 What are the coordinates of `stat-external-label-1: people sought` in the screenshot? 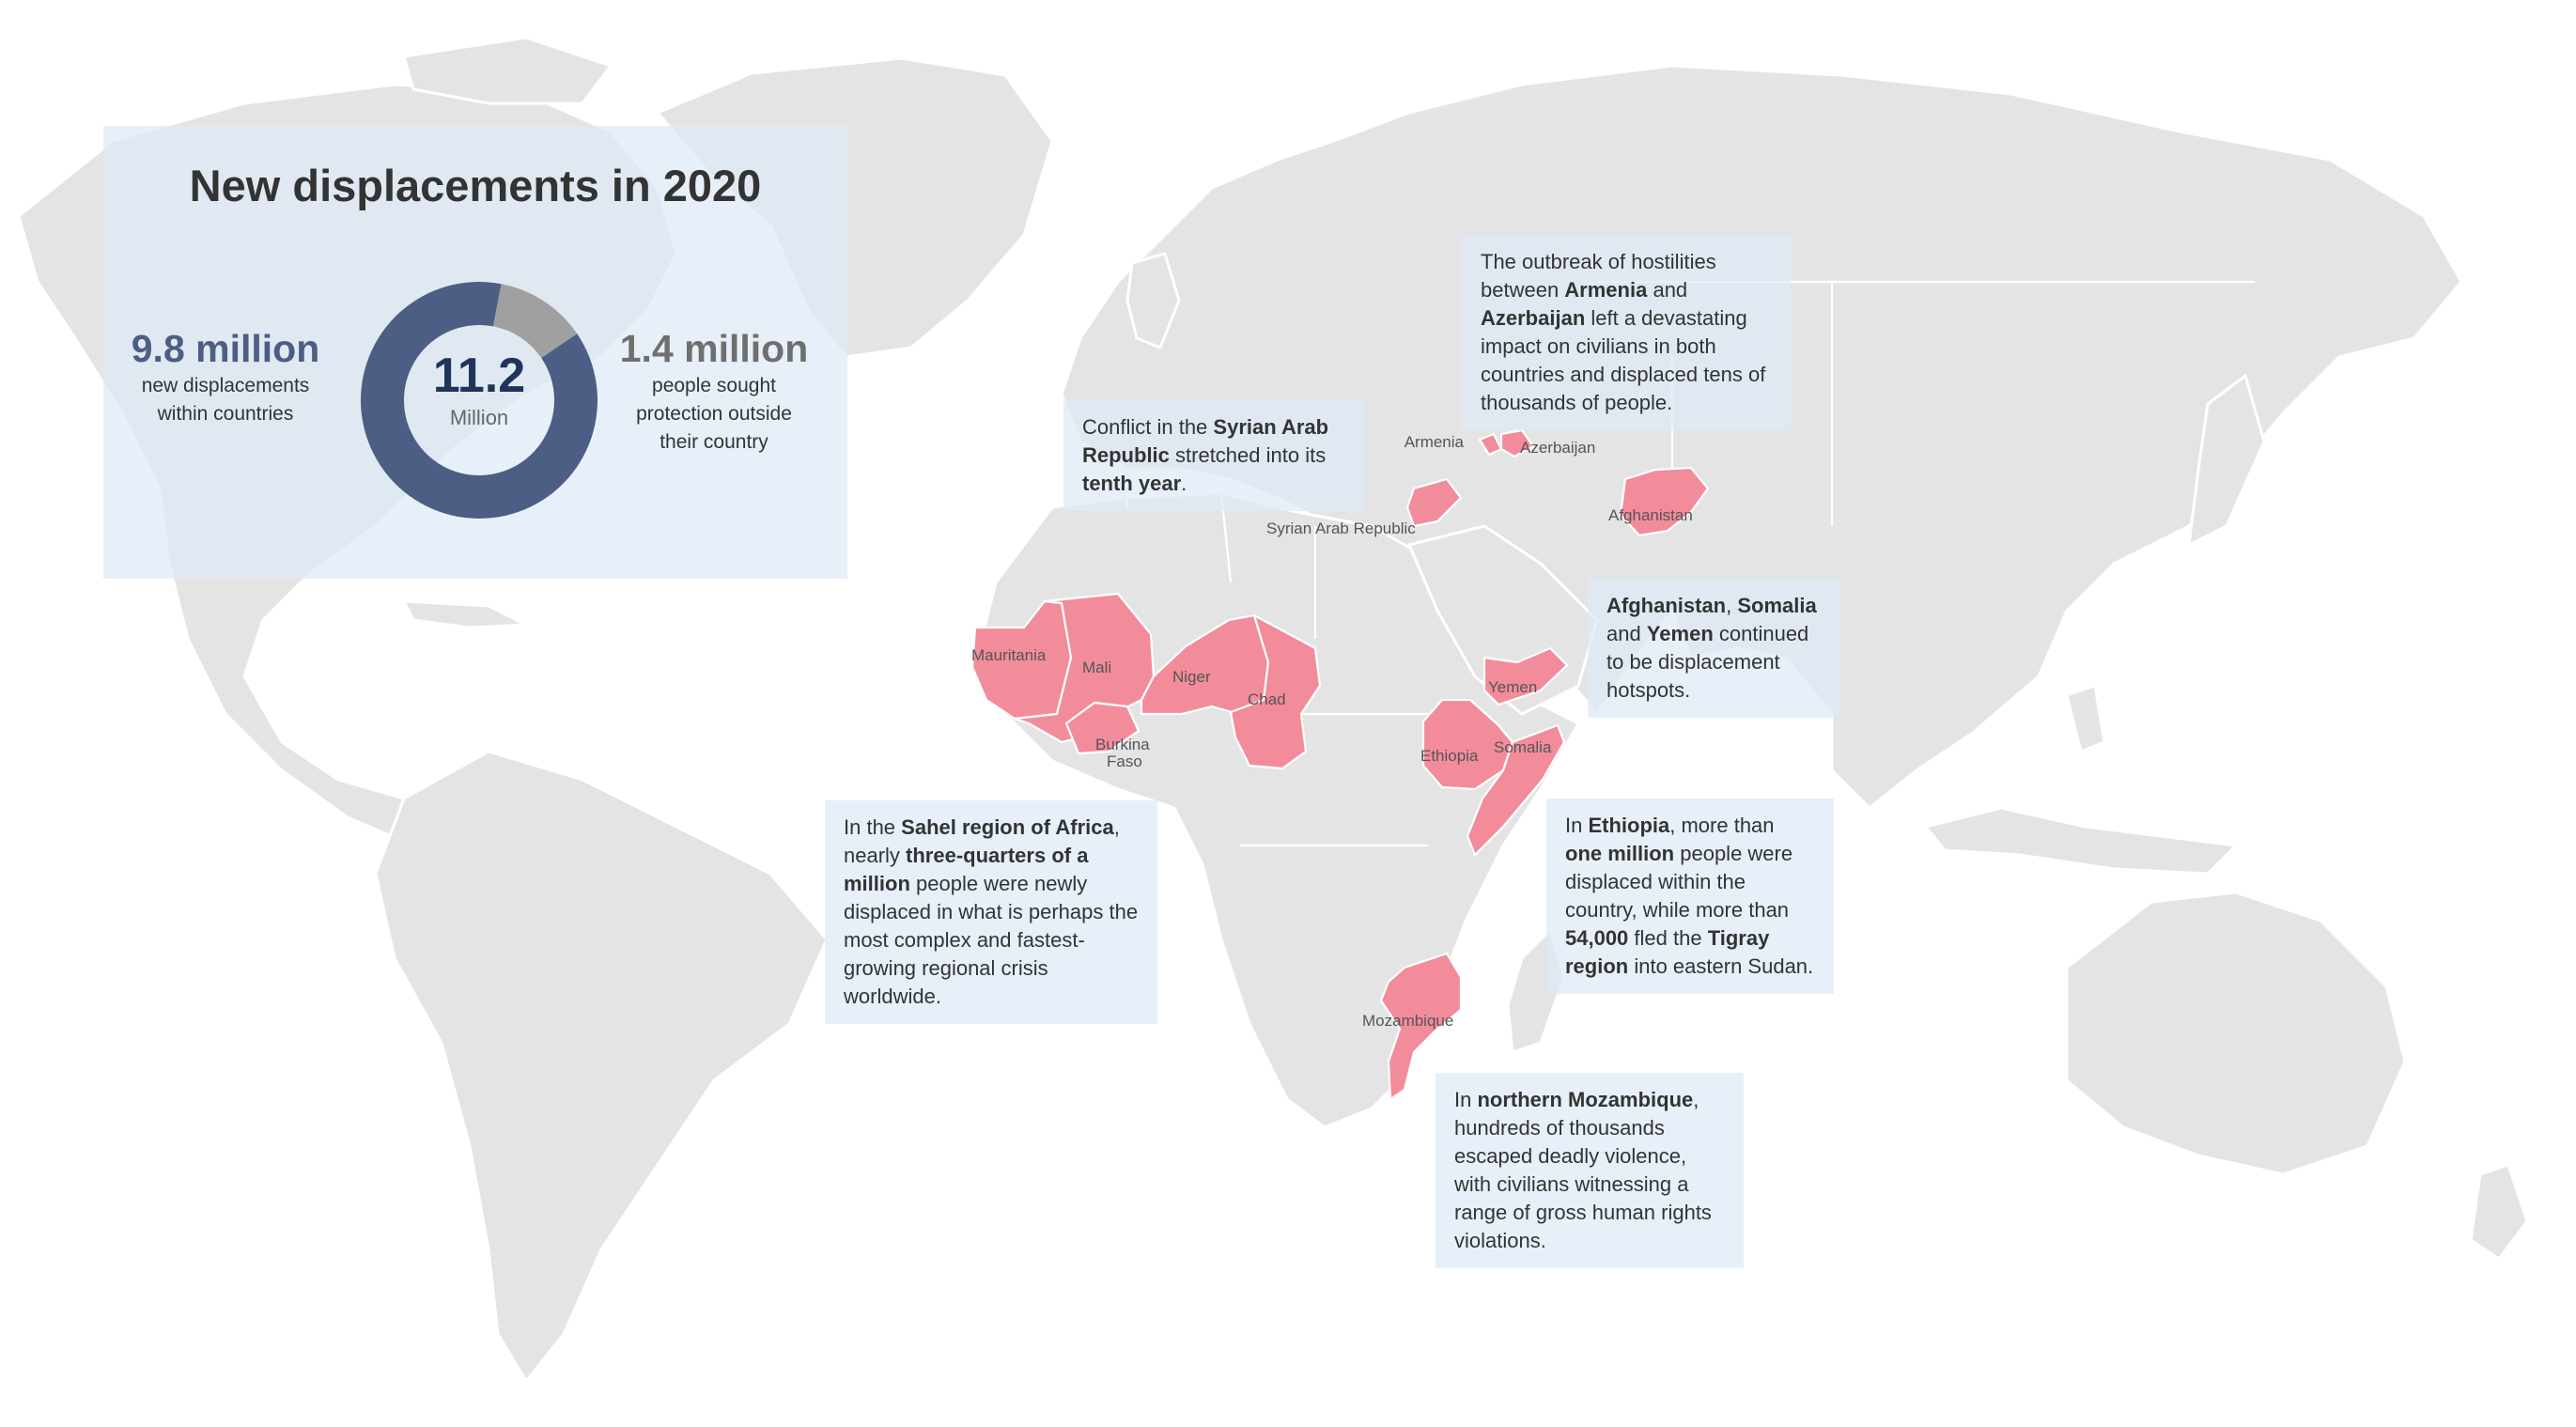 It's located at (714, 385).